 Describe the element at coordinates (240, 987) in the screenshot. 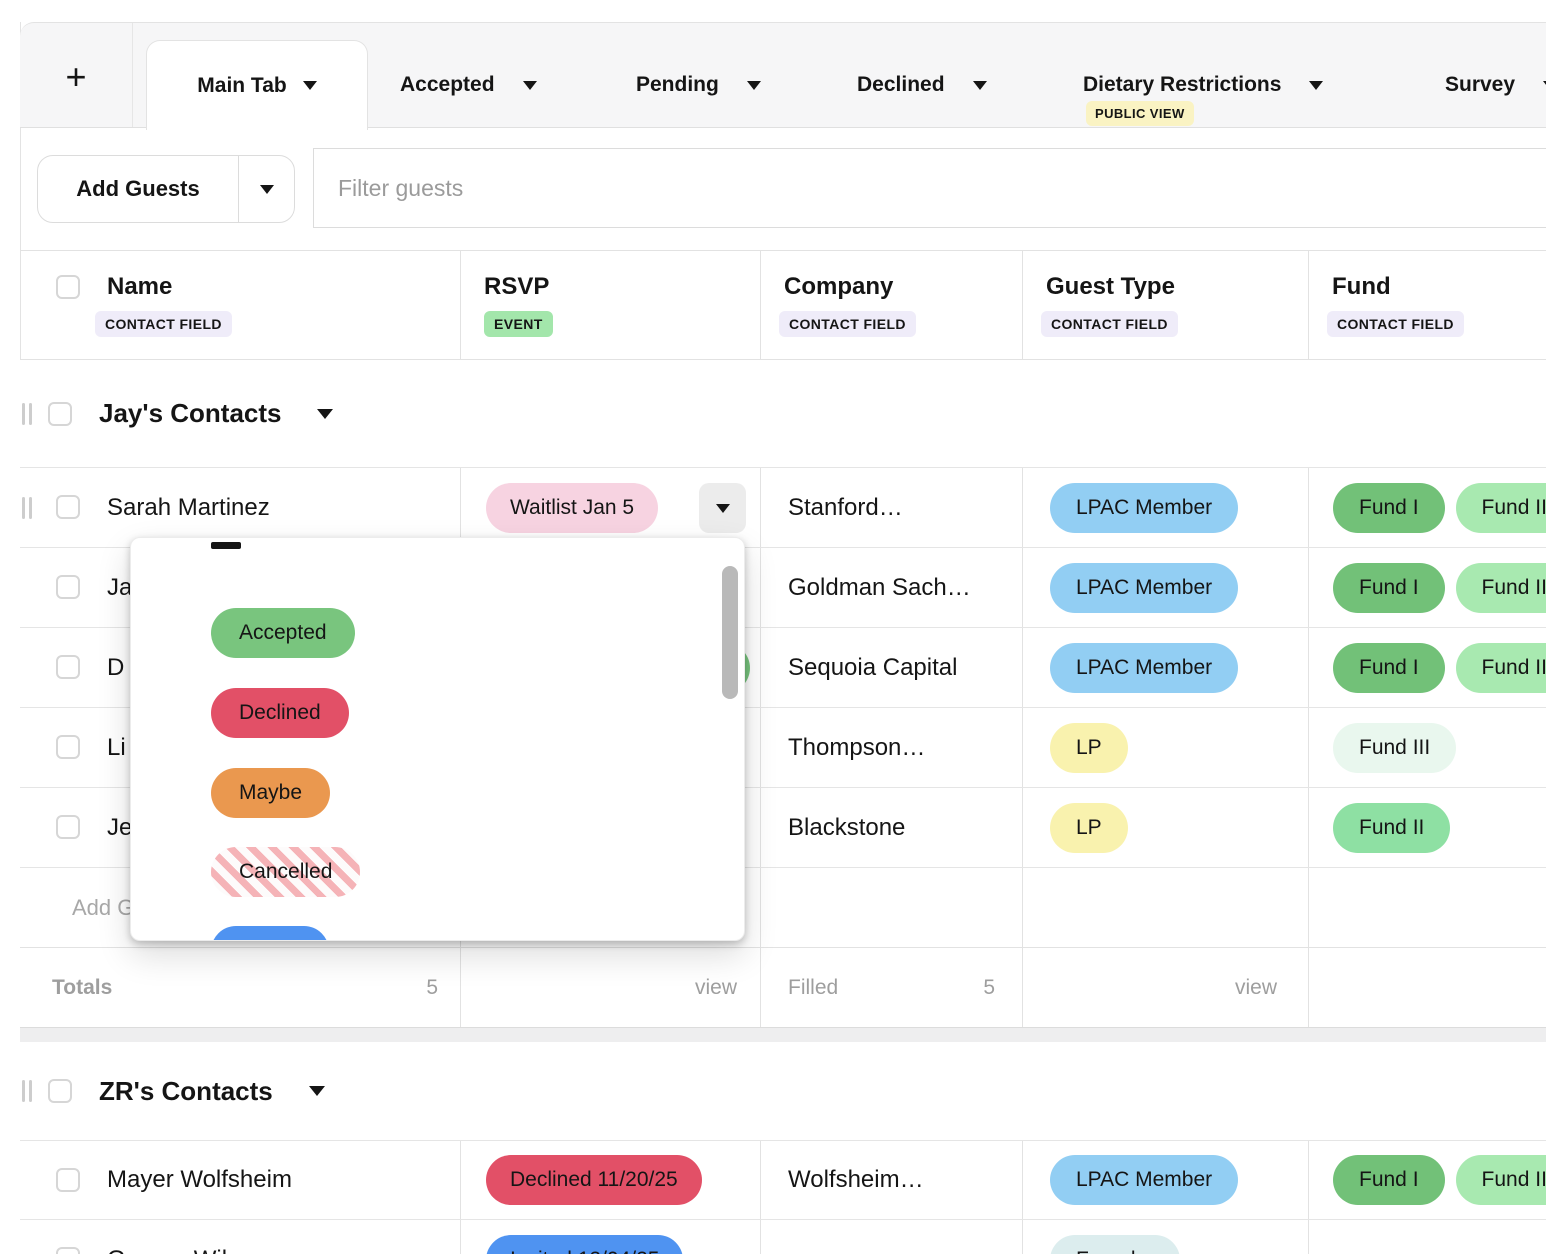

I see `totals-name-cell: Totals 5` at that location.